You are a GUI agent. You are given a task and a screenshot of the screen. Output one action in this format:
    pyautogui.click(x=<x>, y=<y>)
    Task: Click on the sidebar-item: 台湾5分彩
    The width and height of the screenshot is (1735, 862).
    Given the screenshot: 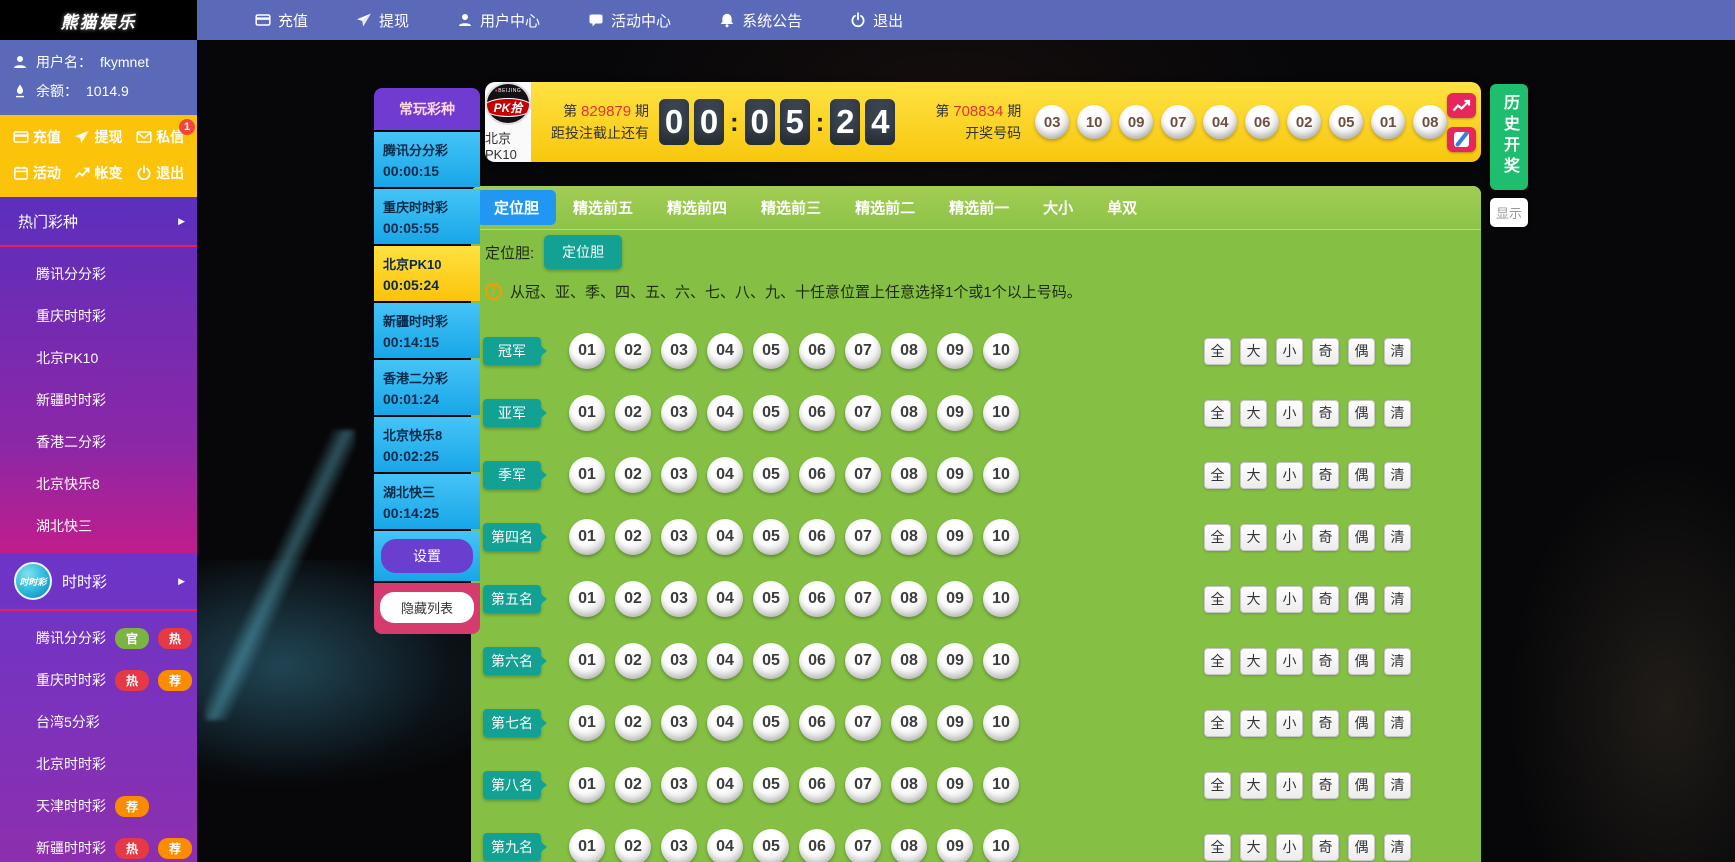 What is the action you would take?
    pyautogui.click(x=68, y=722)
    